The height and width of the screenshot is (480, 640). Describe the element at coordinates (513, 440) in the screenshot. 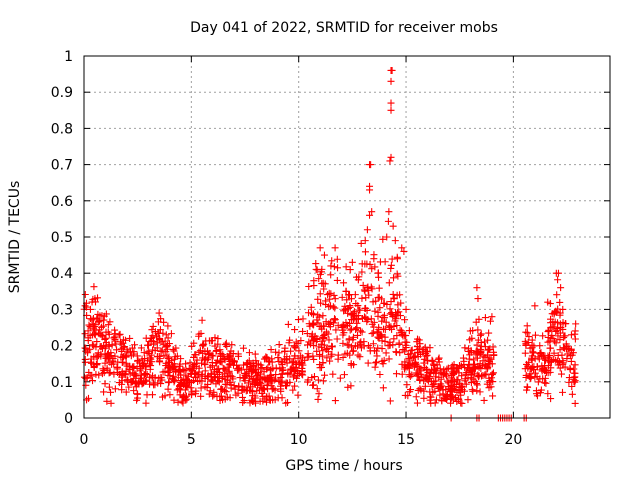

I see `x-tick-label: 20` at that location.